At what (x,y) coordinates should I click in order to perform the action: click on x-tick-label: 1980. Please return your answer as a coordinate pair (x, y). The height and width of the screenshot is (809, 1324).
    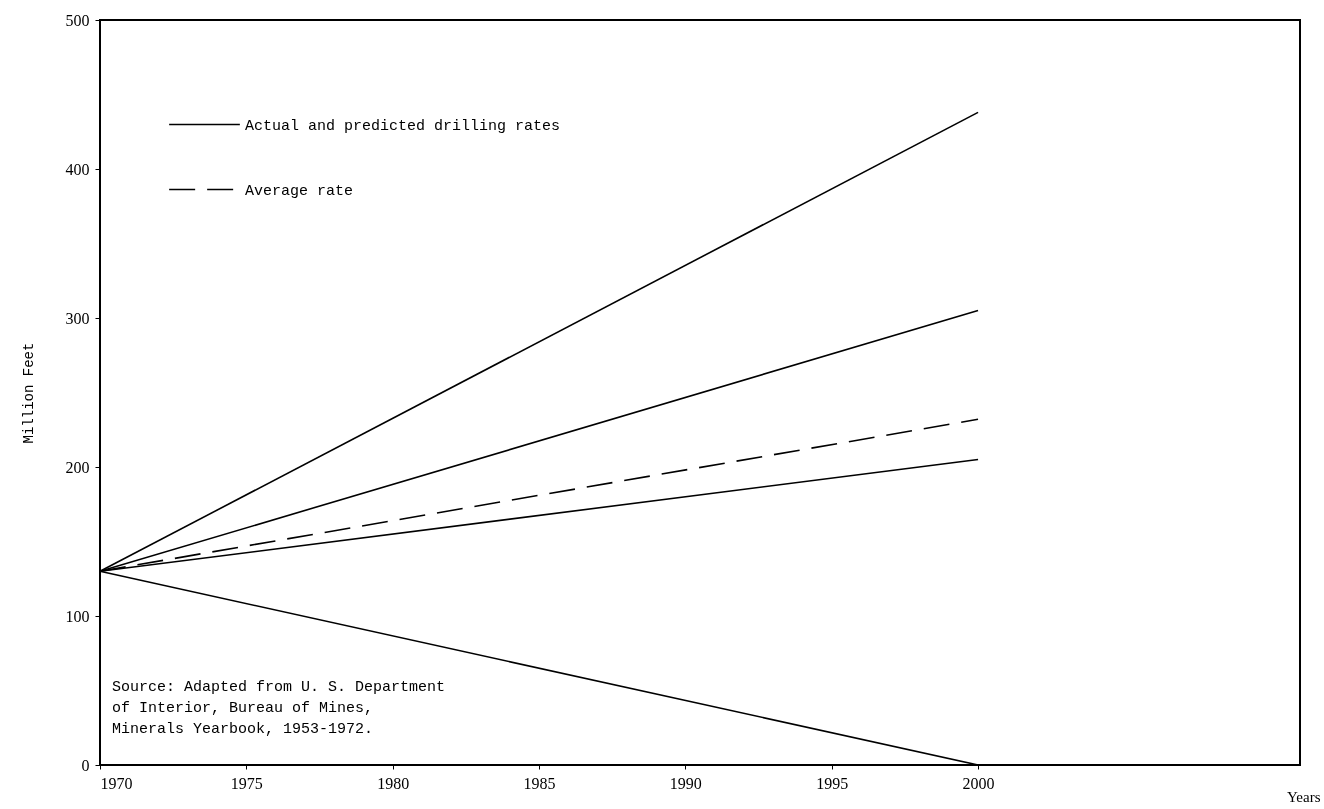
    Looking at the image, I should click on (393, 783).